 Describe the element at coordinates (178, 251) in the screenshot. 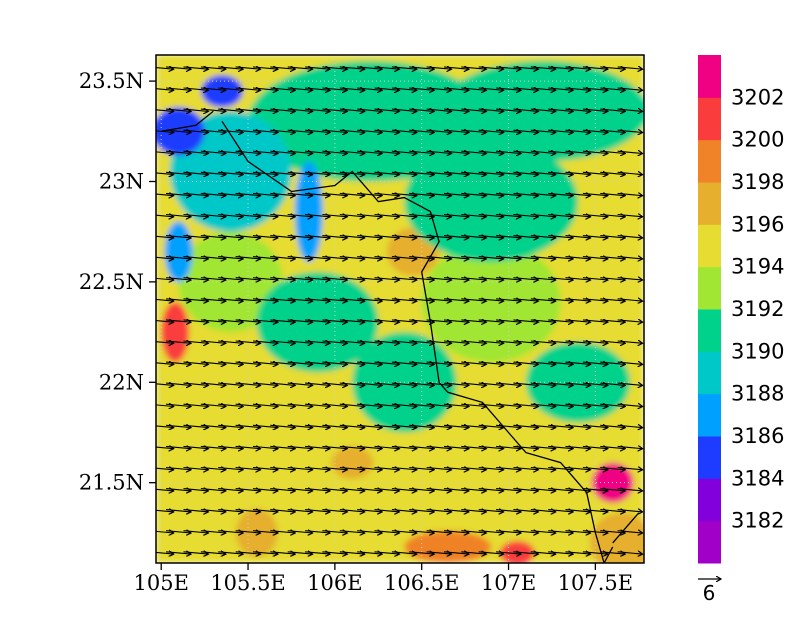

I see `field-feature` at that location.